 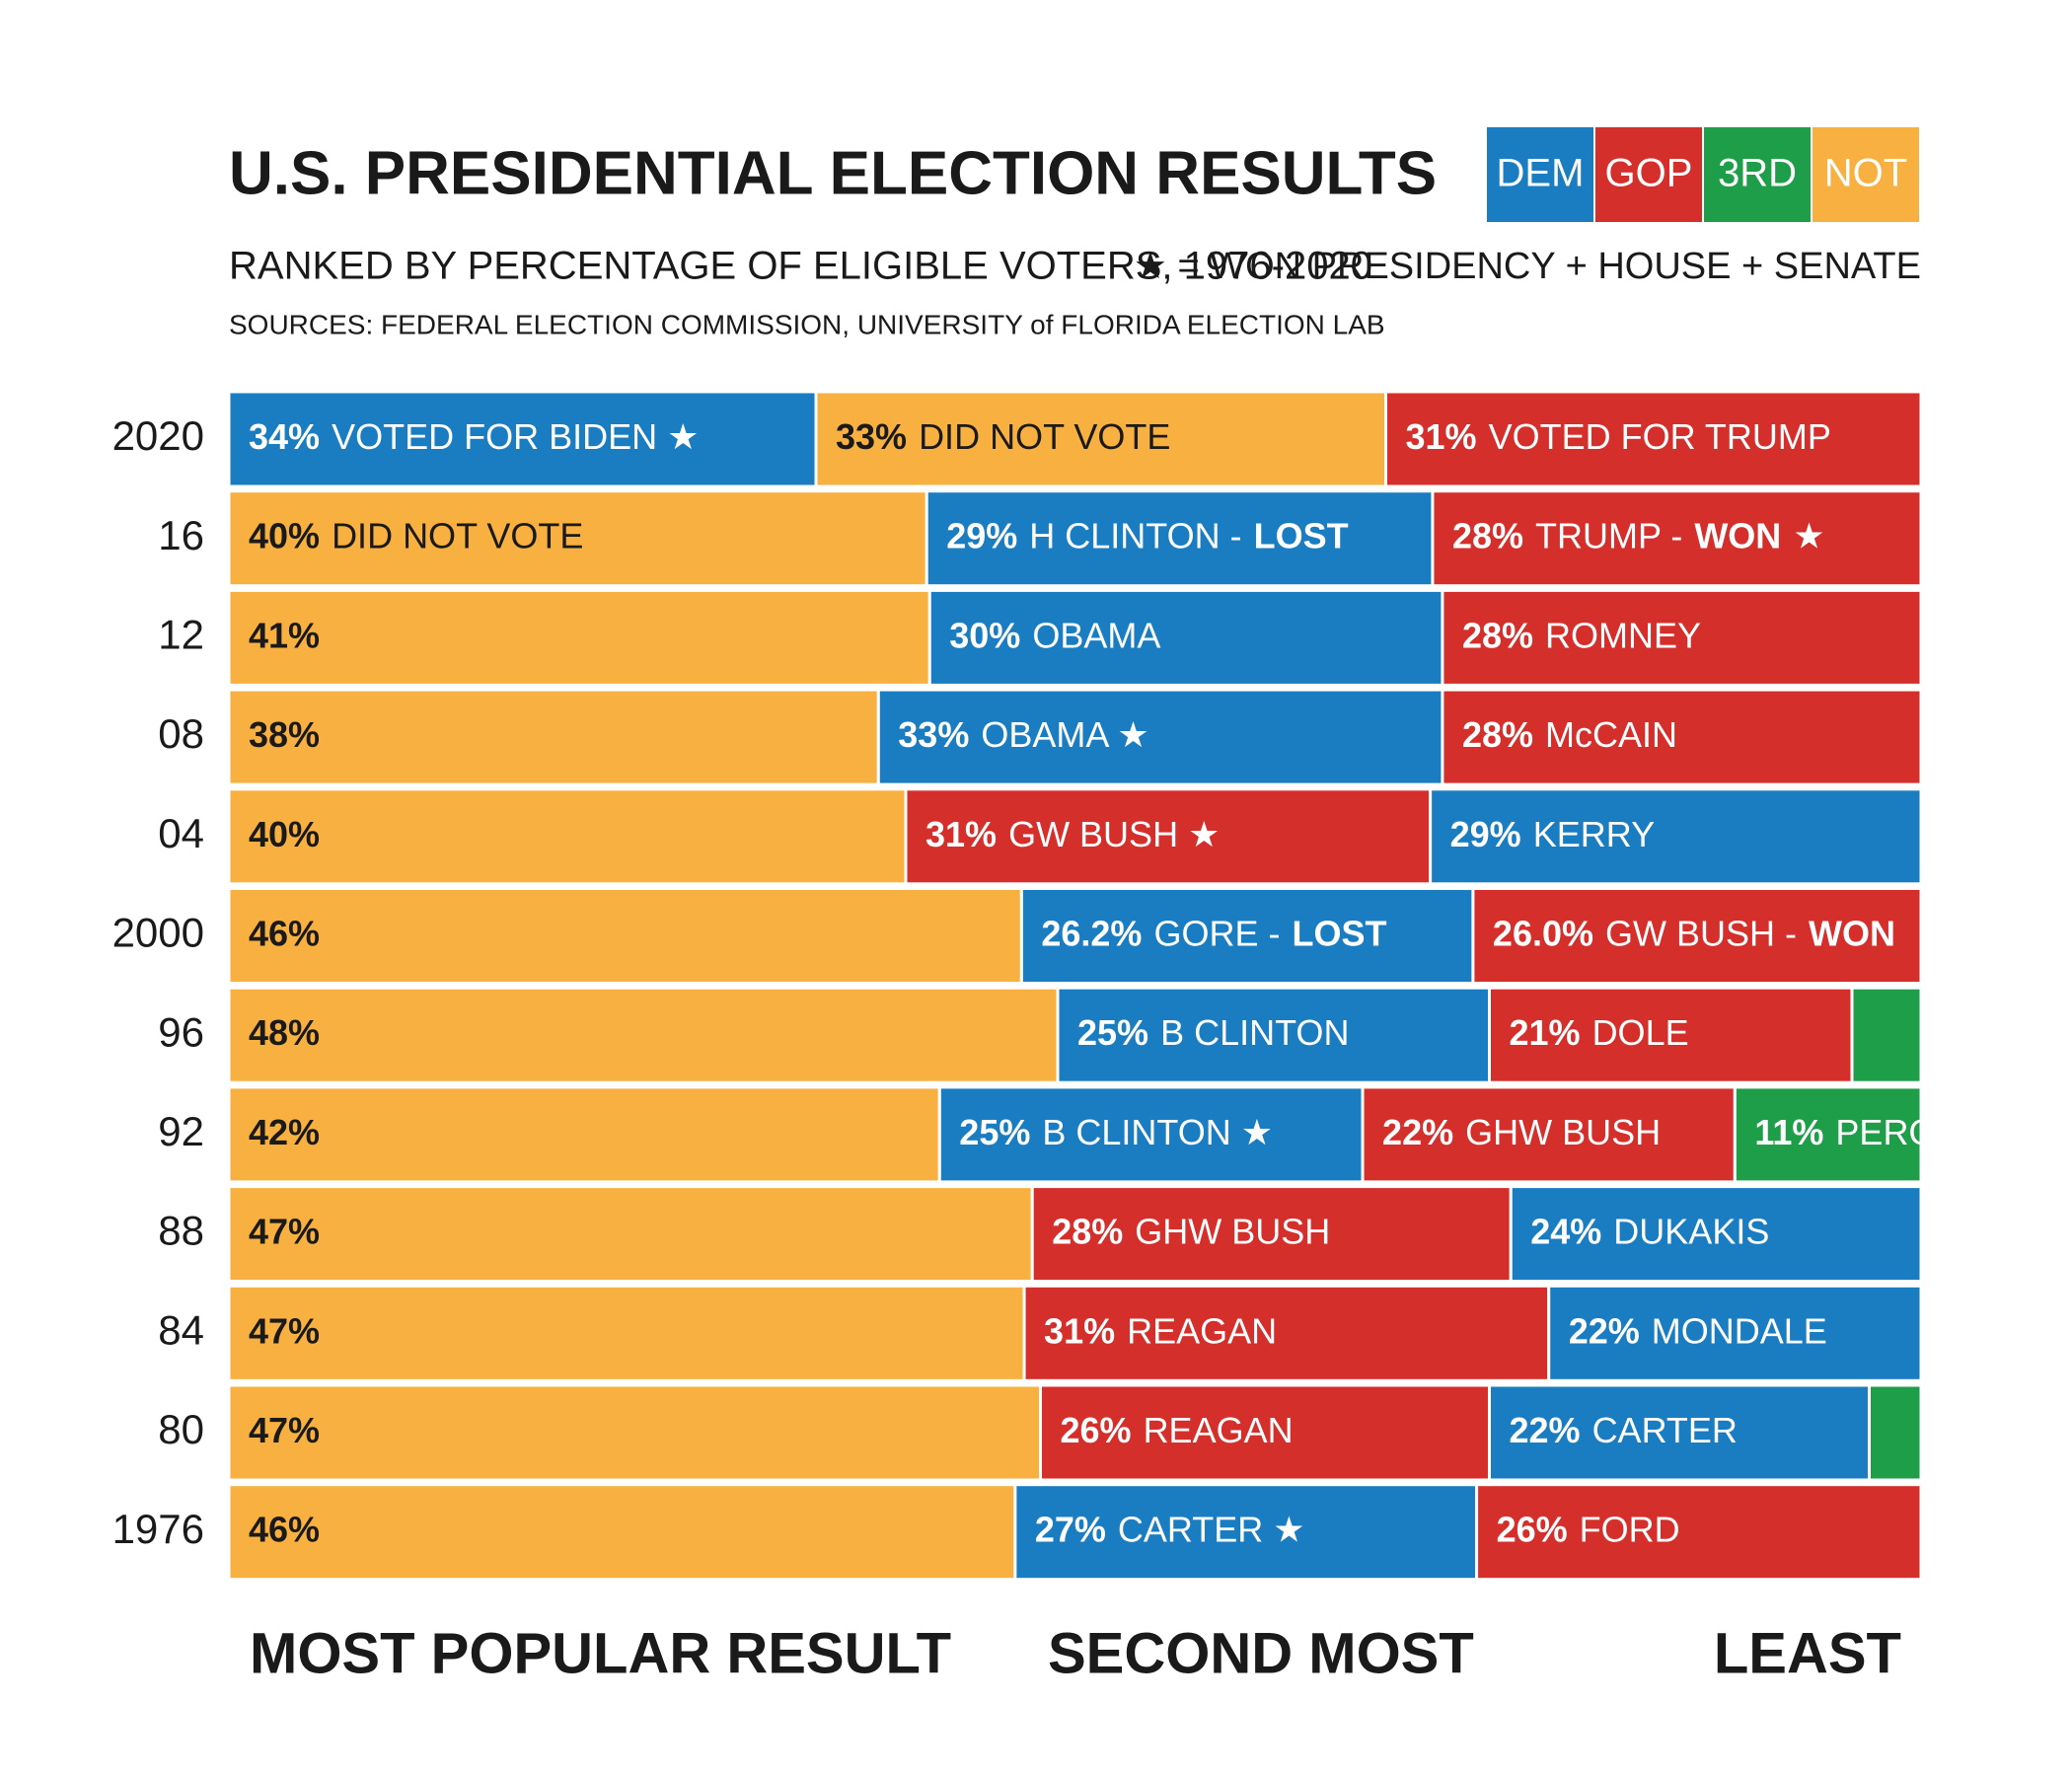 I want to click on segment-label: 31% REAGAN, so click(x=1160, y=1330).